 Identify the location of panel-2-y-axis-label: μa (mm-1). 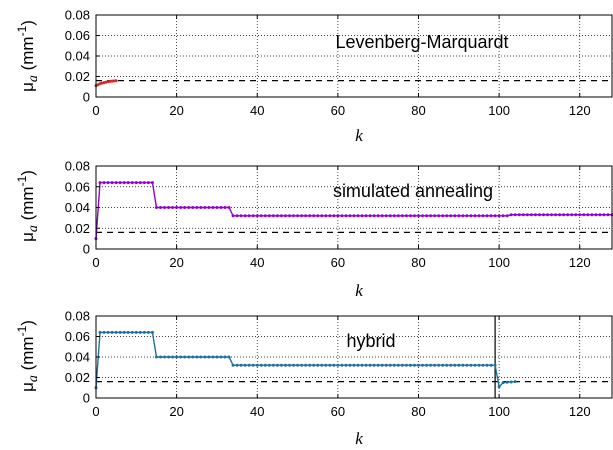
(28, 206).